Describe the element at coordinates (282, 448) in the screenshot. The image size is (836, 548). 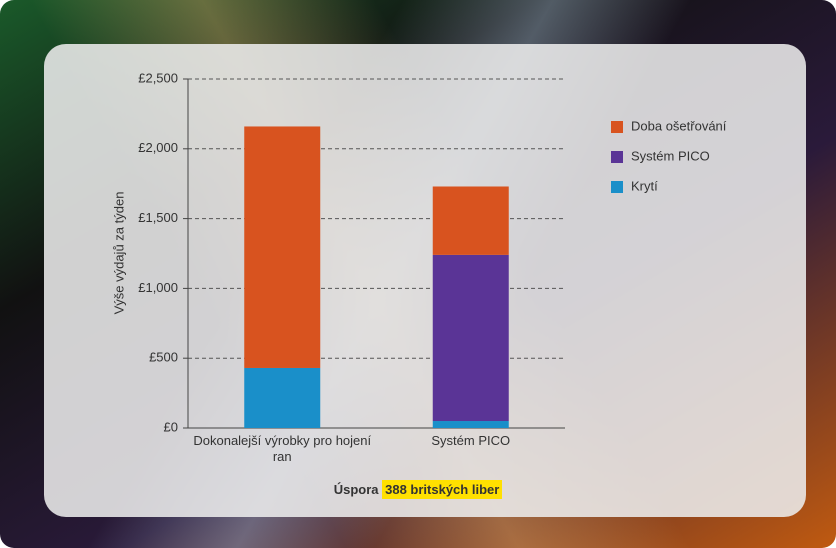
I see `x-tick-label: Dokonalejší výrobky pro hojení ran` at that location.